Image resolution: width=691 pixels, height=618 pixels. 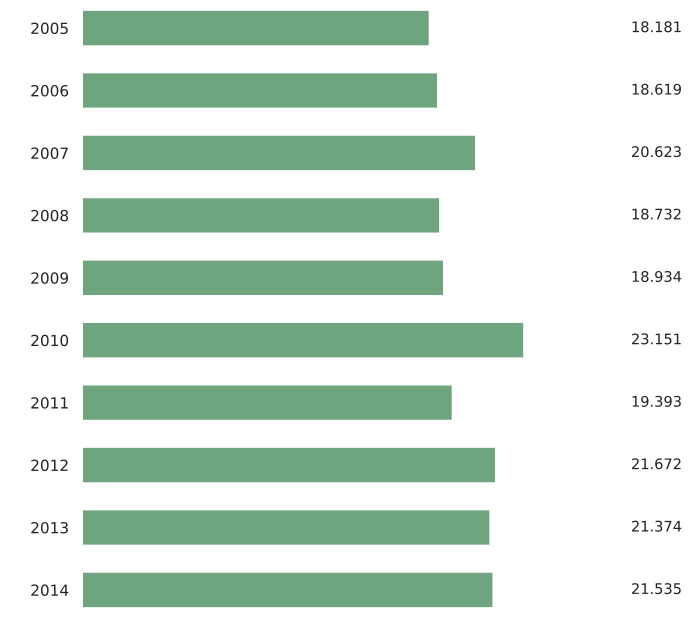 What do you see at coordinates (656, 588) in the screenshot?
I see `data-label: 21.535` at bounding box center [656, 588].